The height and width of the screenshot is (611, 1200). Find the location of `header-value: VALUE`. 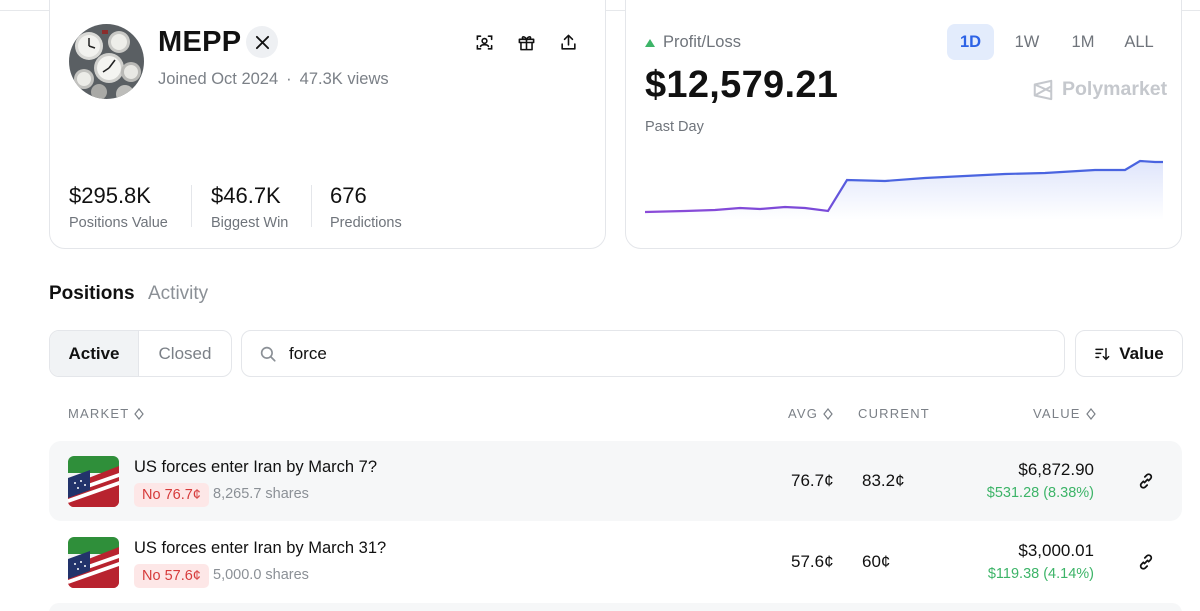

header-value: VALUE is located at coordinates (1064, 413).